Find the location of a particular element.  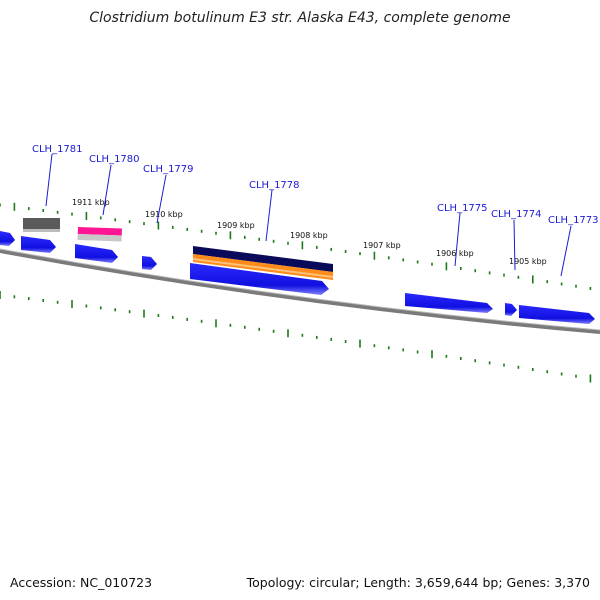

kbp-label: 1906 kbp is located at coordinates (455, 253).